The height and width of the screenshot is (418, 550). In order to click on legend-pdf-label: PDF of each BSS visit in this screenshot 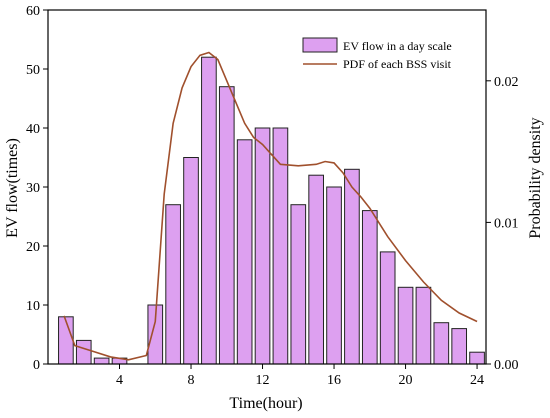, I will do `click(397, 64)`.